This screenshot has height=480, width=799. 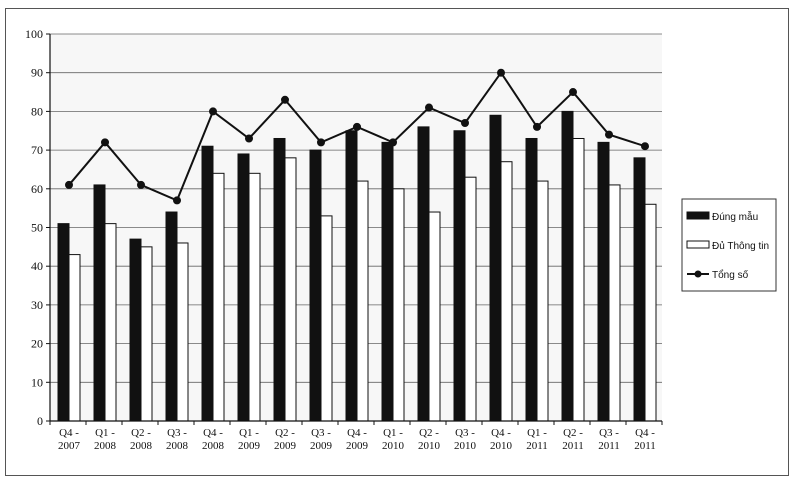 I want to click on y-tick-label: 70, so click(x=37, y=150).